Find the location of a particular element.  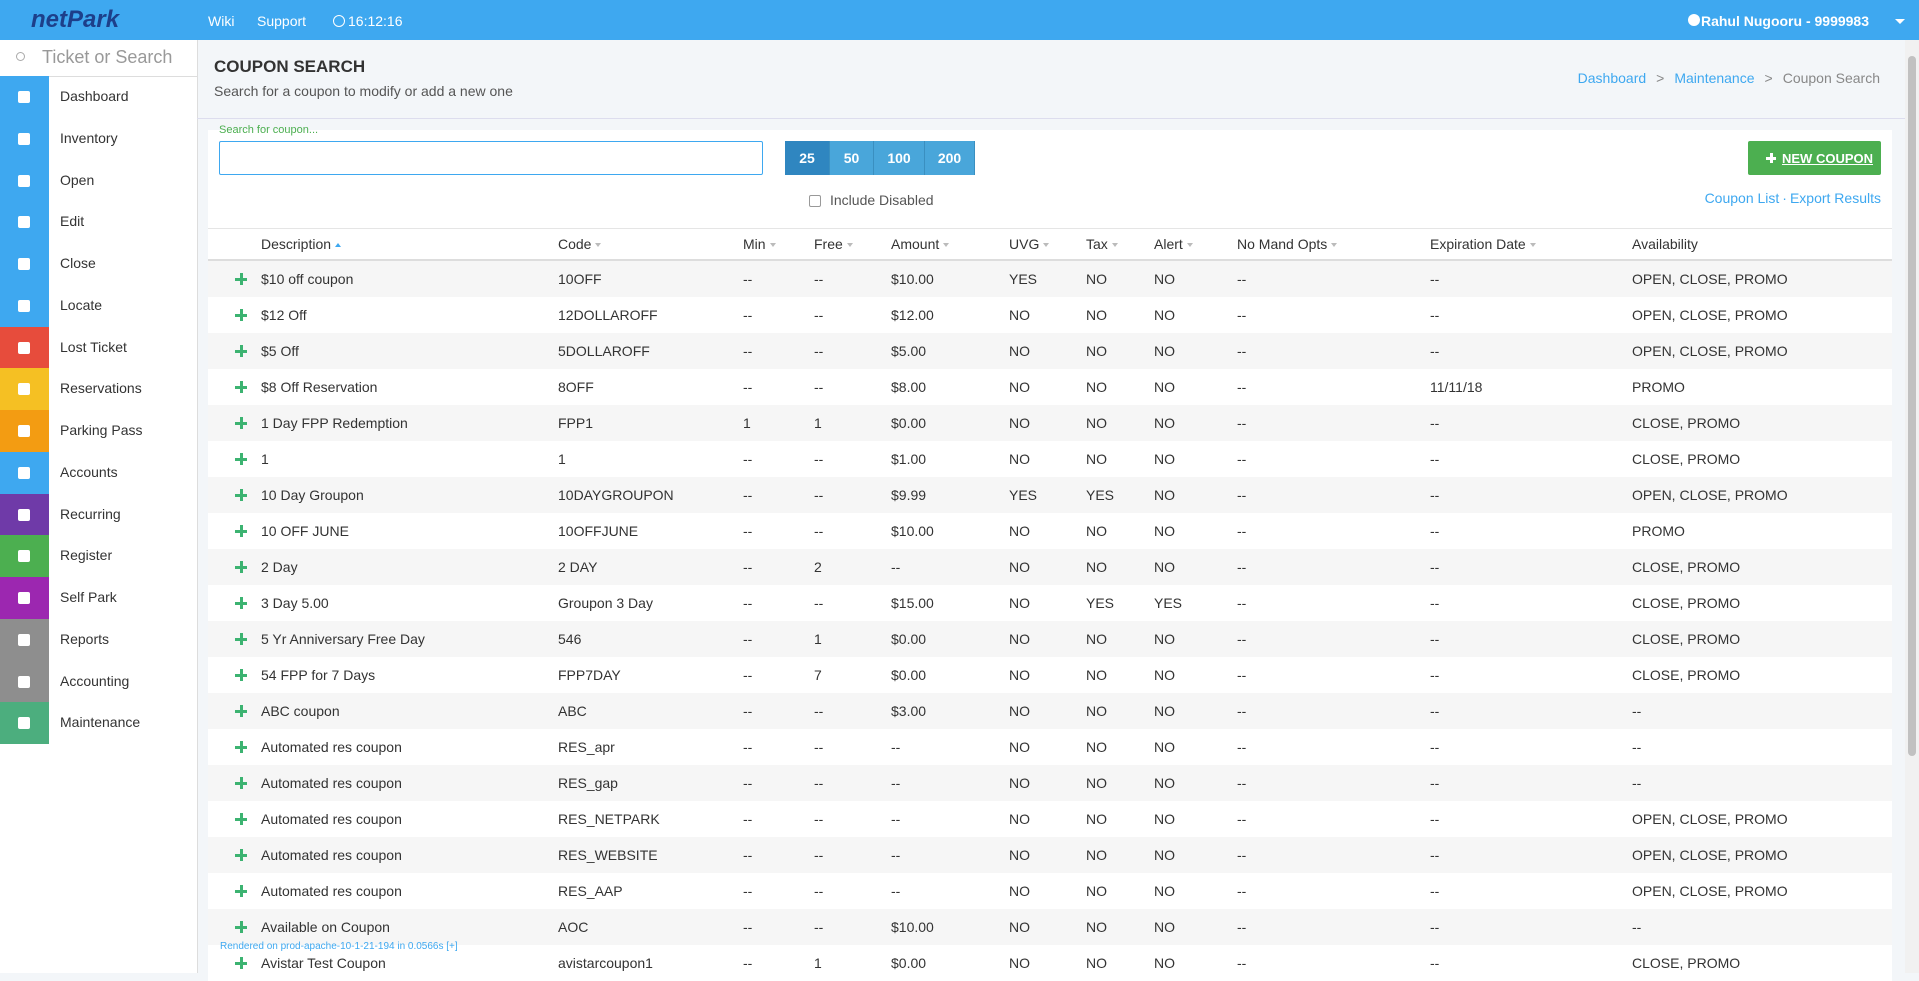

nav-item: Accounts is located at coordinates (98, 472).